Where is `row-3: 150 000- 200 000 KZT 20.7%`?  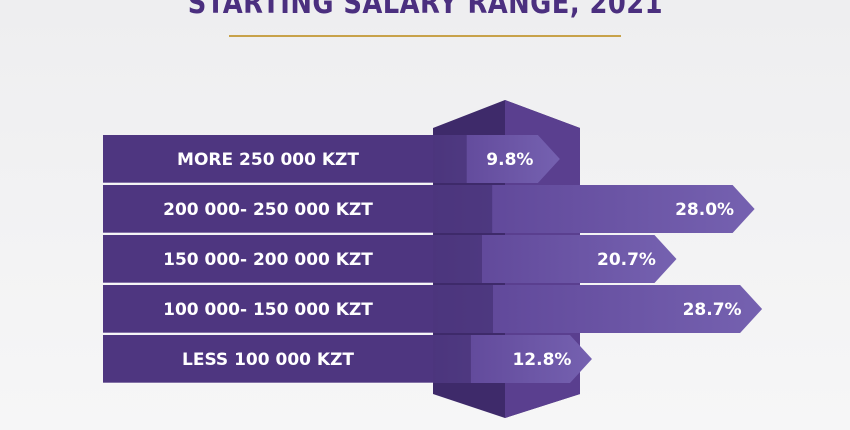 row-3: 150 000- 200 000 KZT 20.7% is located at coordinates (390, 259).